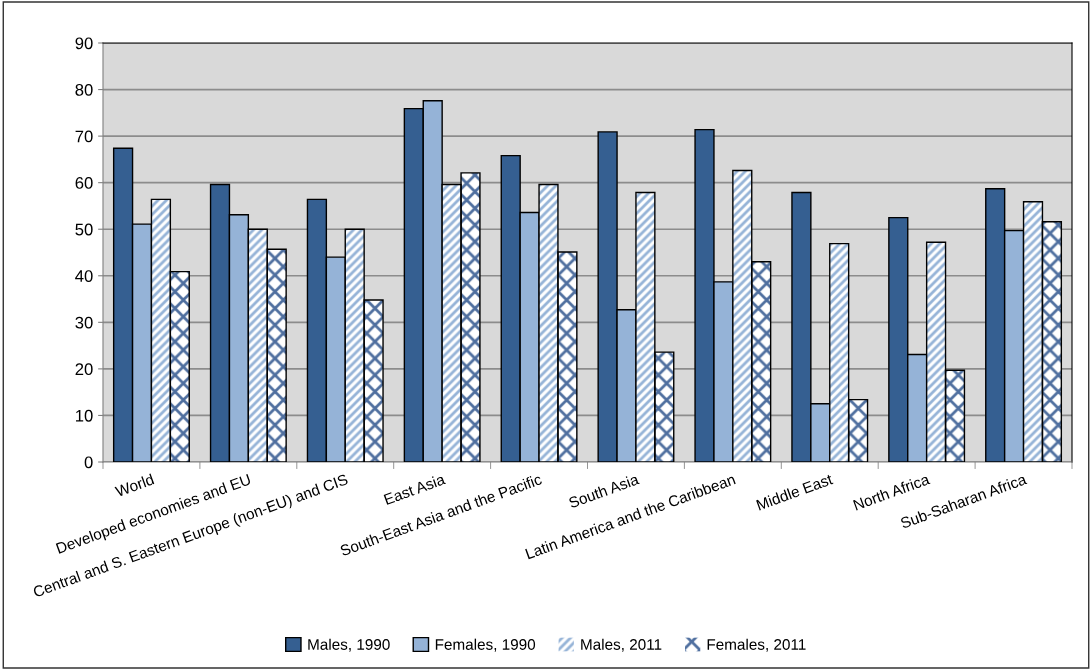 The height and width of the screenshot is (670, 1092). What do you see at coordinates (84, 369) in the screenshot?
I see `y-tick-label: 20` at bounding box center [84, 369].